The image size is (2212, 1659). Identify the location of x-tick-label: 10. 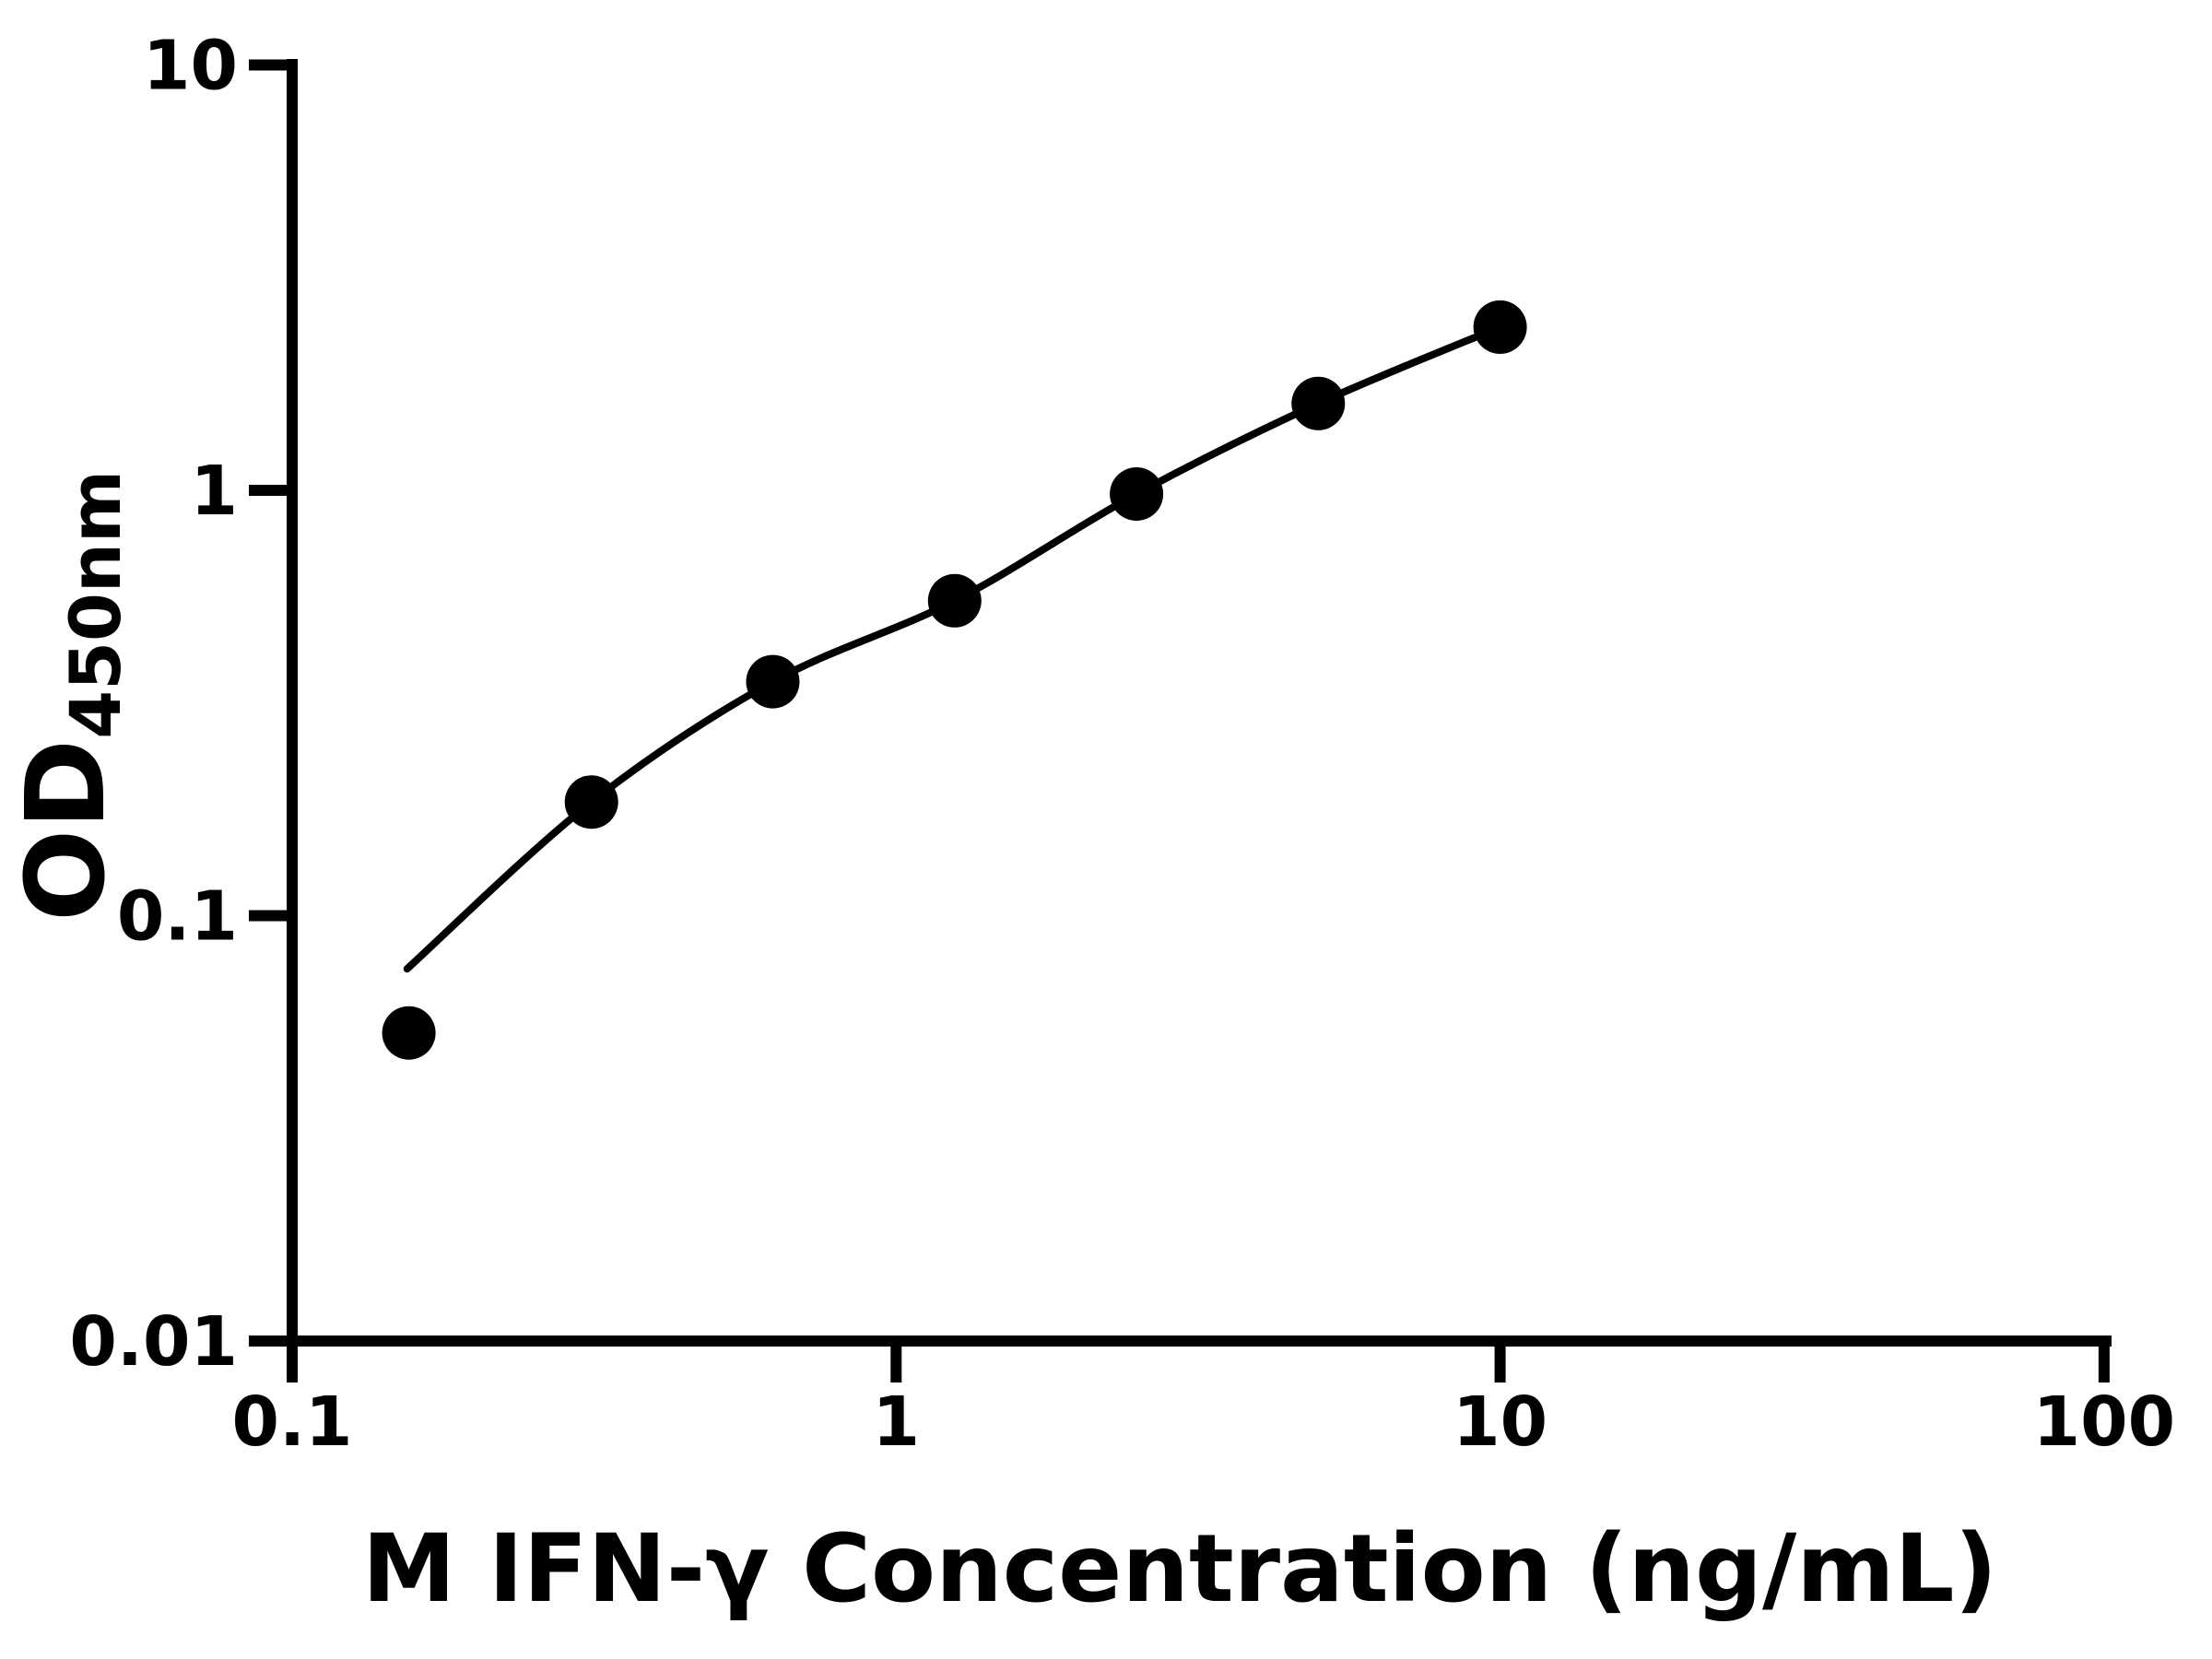
(1500, 1422).